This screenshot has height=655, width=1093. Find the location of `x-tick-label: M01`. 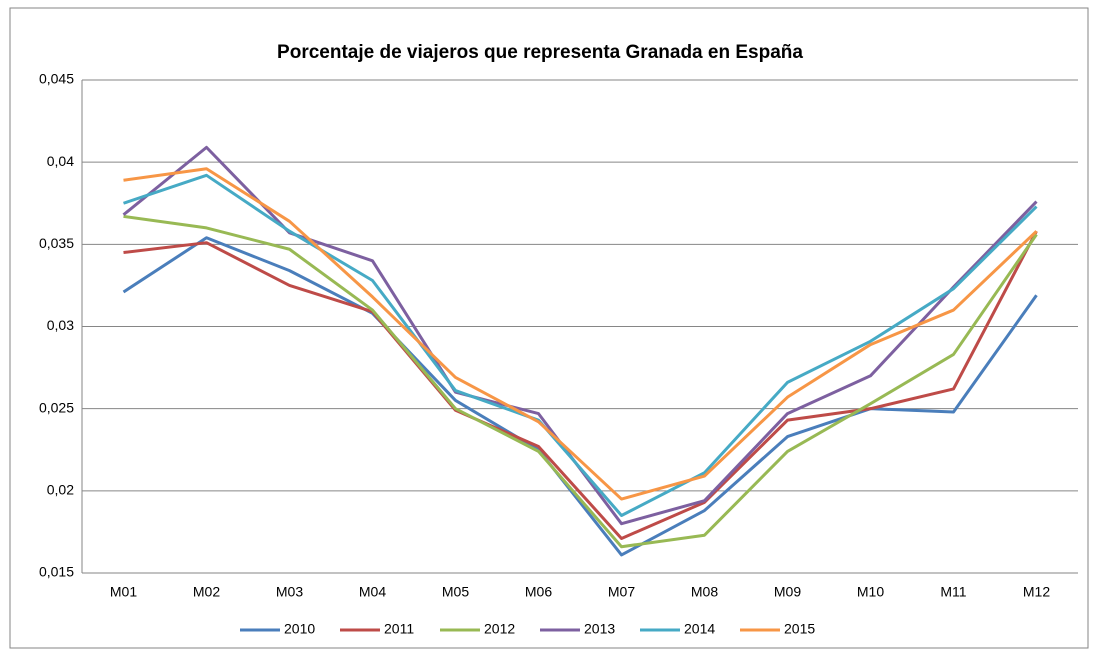

x-tick-label: M01 is located at coordinates (123, 592).